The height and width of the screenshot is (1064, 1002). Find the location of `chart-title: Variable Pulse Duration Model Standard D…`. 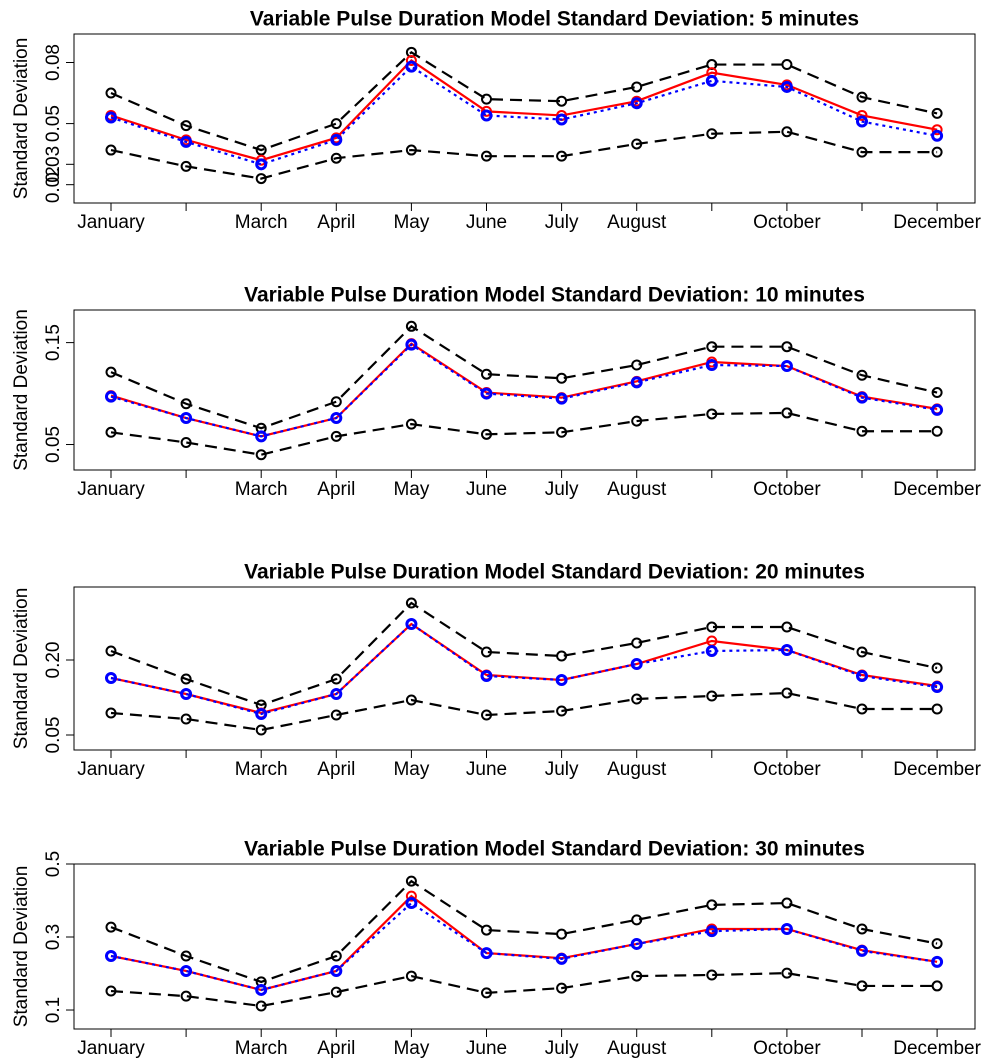

chart-title: Variable Pulse Duration Model Standard D… is located at coordinates (554, 19).